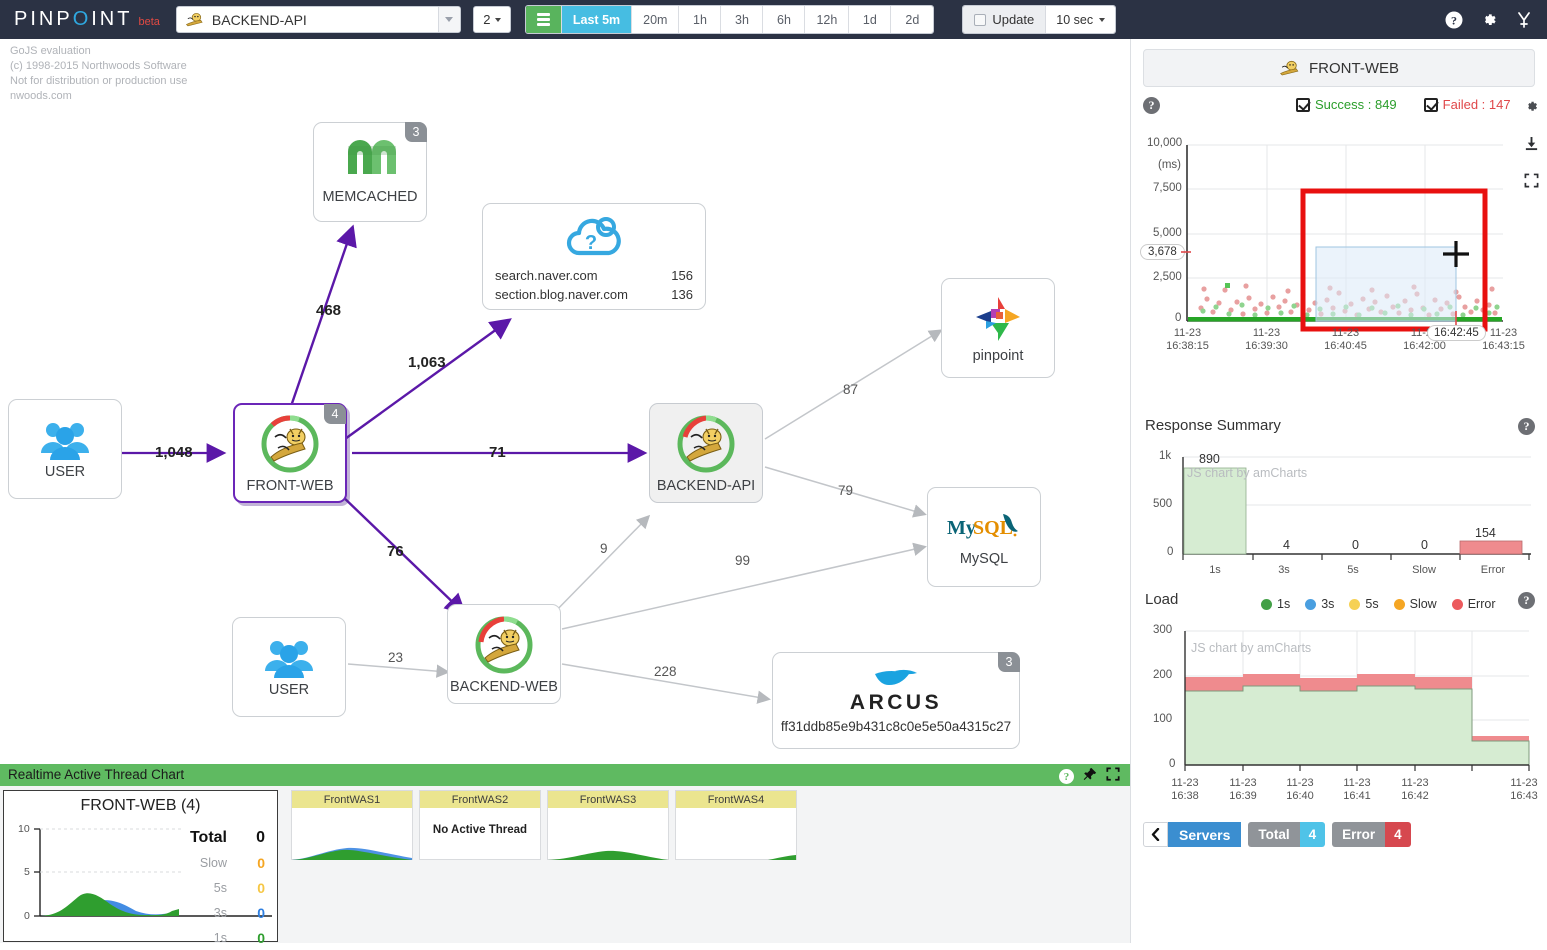 This screenshot has width=1547, height=950. Describe the element at coordinates (1080, 19) in the screenshot. I see `update-interval-select: 10 sec` at that location.